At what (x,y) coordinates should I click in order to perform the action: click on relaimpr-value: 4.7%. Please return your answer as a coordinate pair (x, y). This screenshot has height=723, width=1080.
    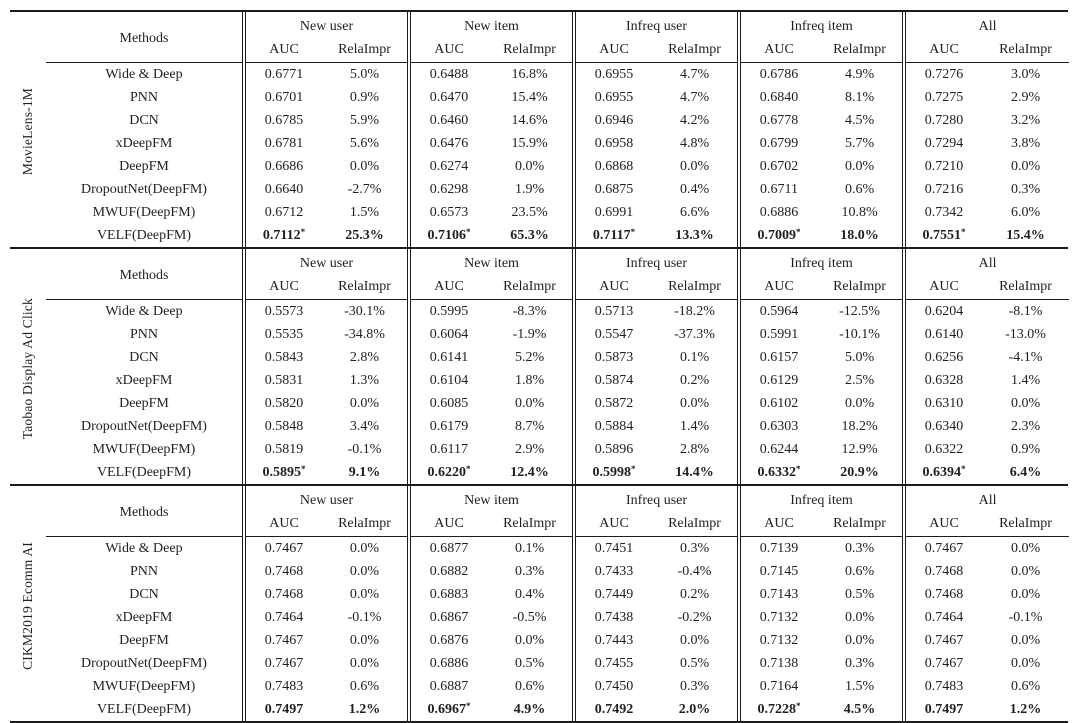
    Looking at the image, I should click on (694, 74).